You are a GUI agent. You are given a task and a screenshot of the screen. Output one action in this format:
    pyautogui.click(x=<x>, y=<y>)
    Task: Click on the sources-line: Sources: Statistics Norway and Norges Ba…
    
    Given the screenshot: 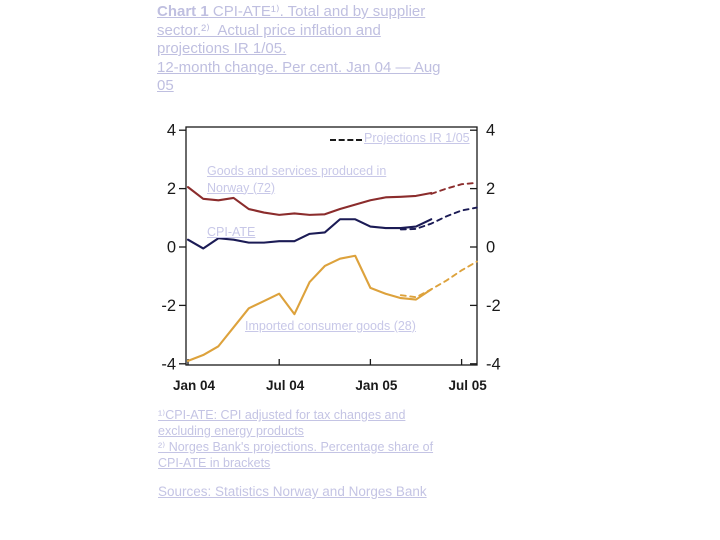 What is the action you would take?
    pyautogui.click(x=292, y=491)
    